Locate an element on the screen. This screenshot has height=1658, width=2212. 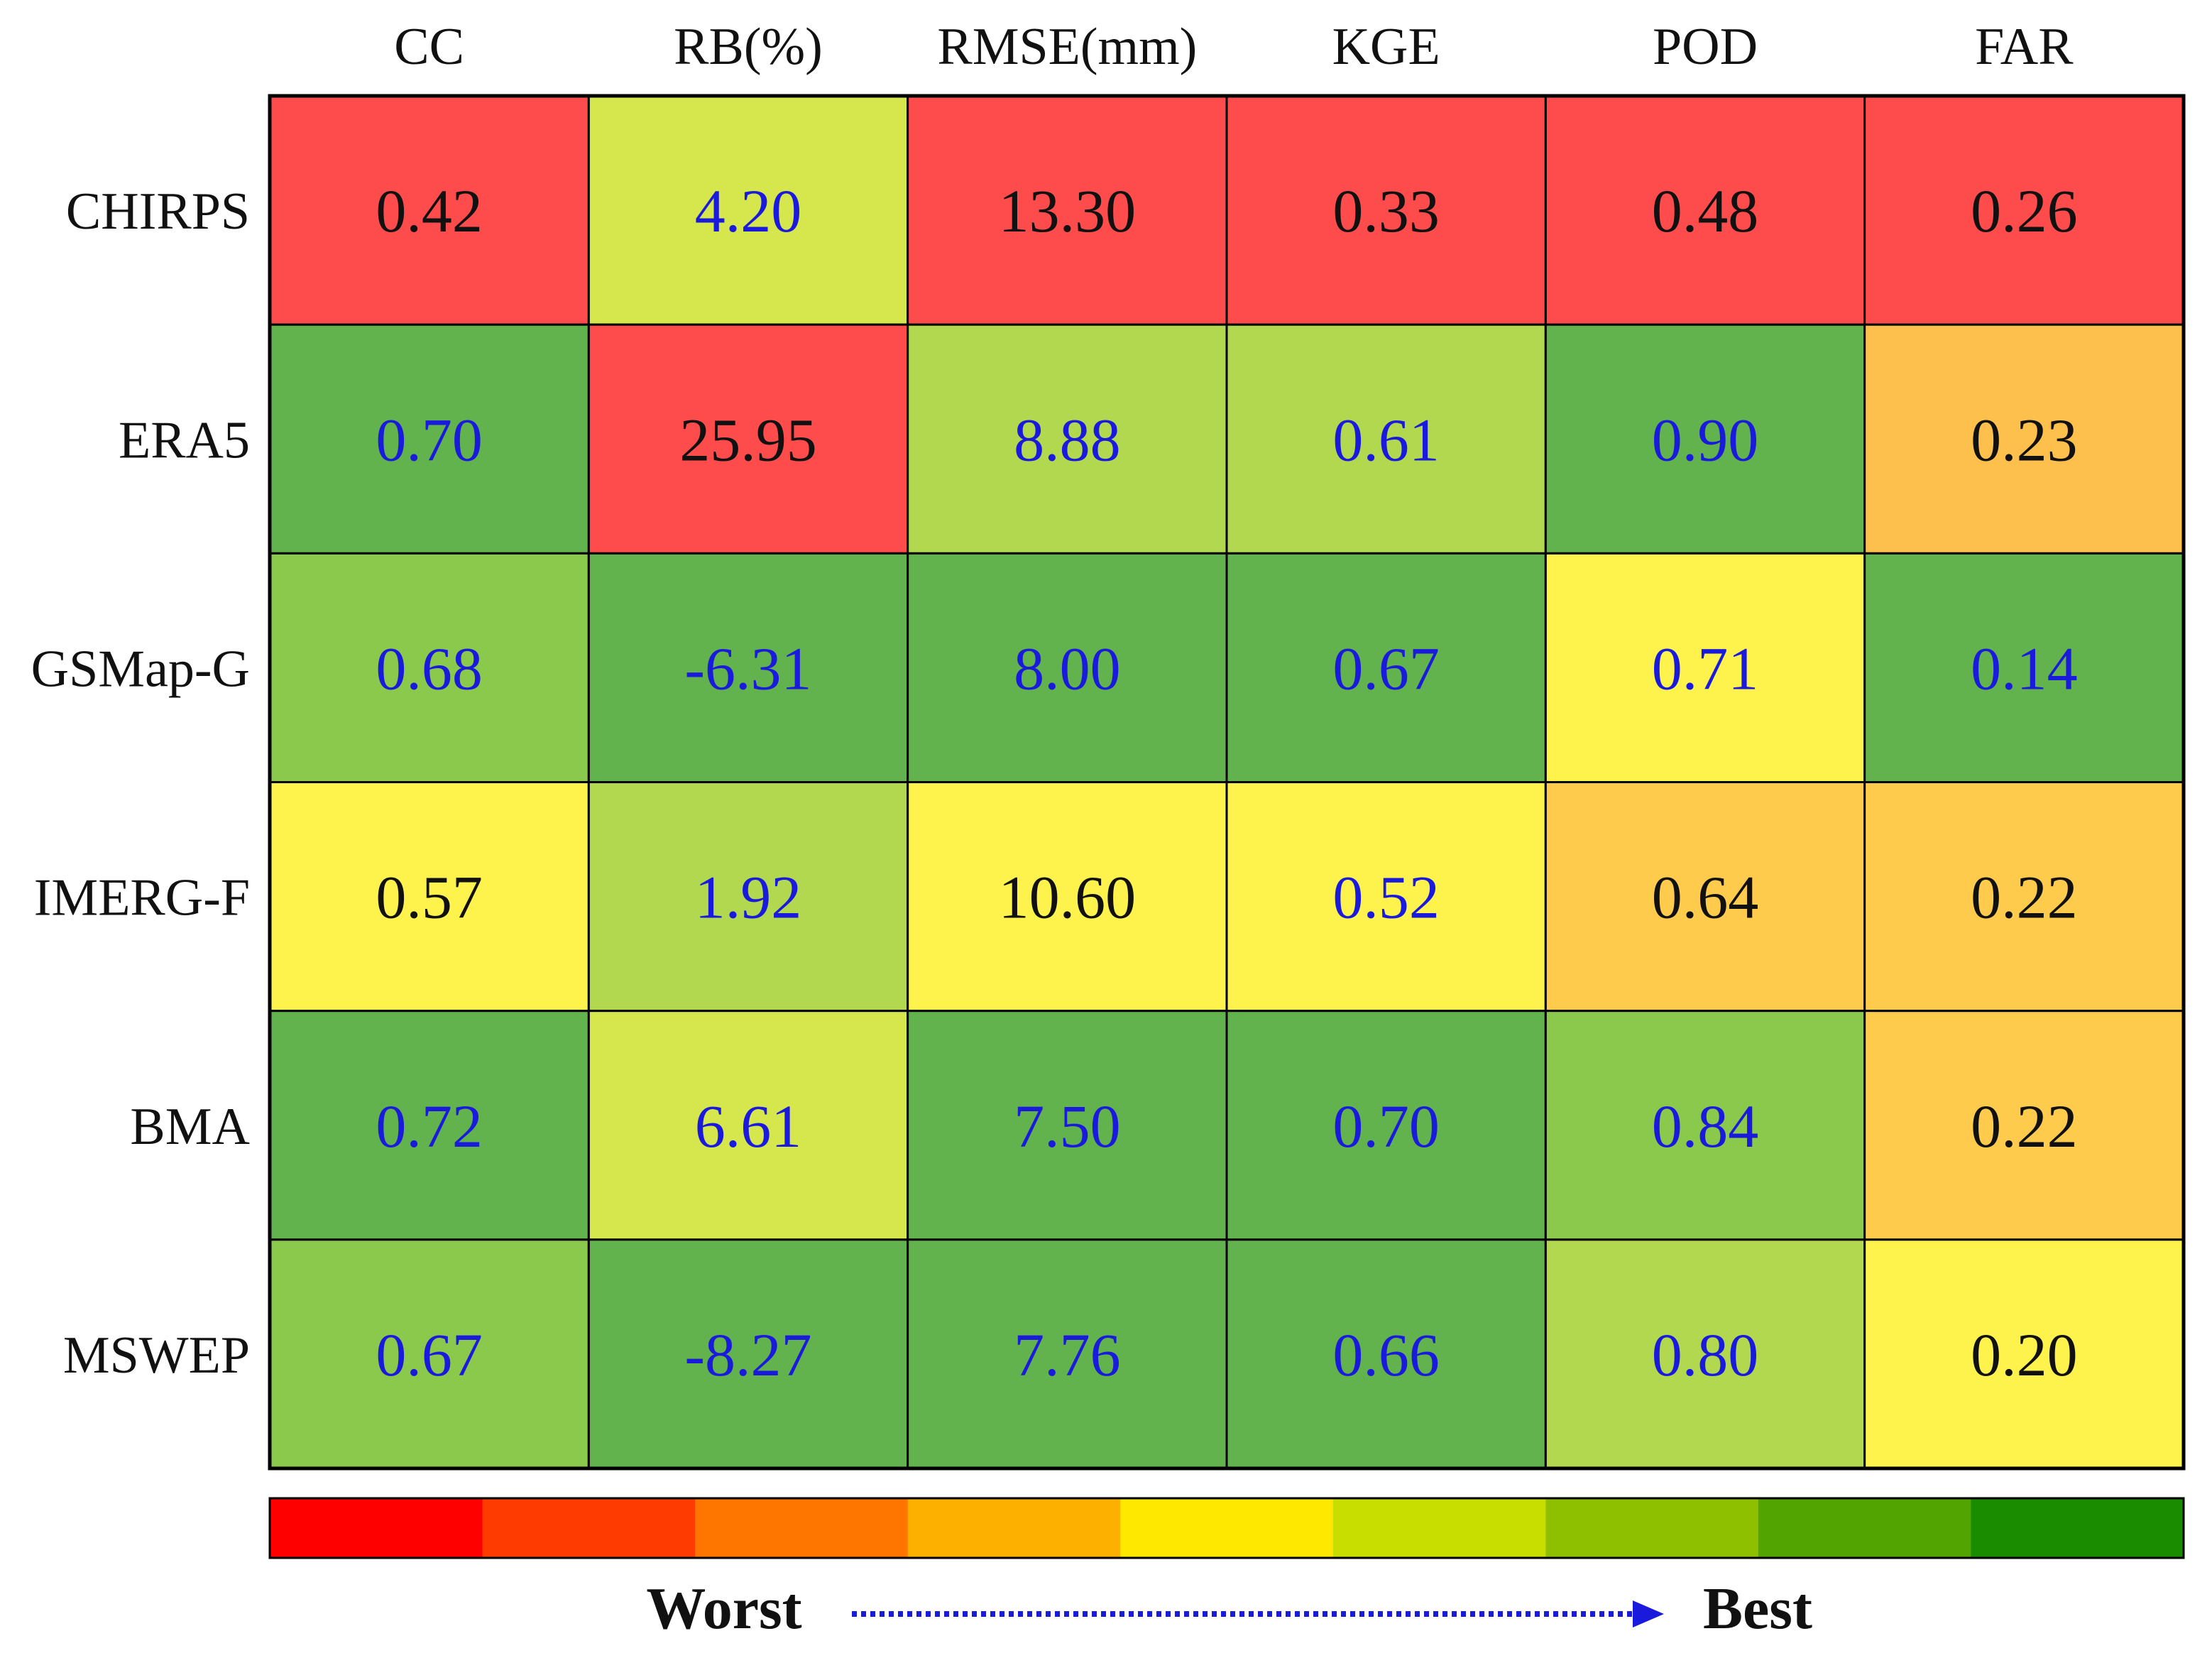
colorbar-legend: Worst Best is located at coordinates (1229, 1609).